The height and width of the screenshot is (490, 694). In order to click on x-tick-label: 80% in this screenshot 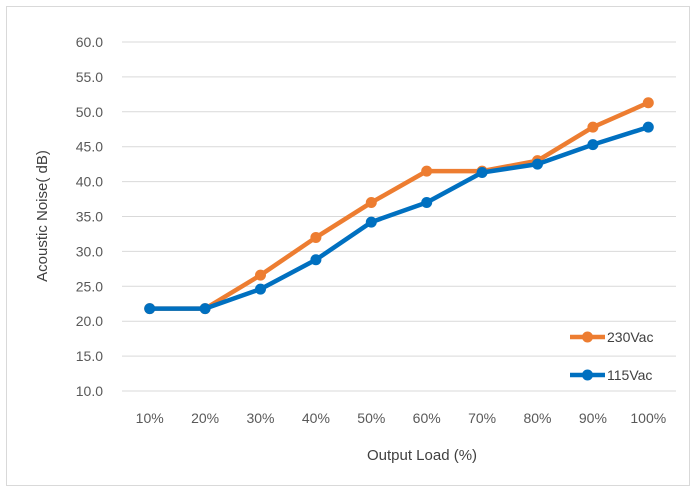, I will do `click(537, 418)`.